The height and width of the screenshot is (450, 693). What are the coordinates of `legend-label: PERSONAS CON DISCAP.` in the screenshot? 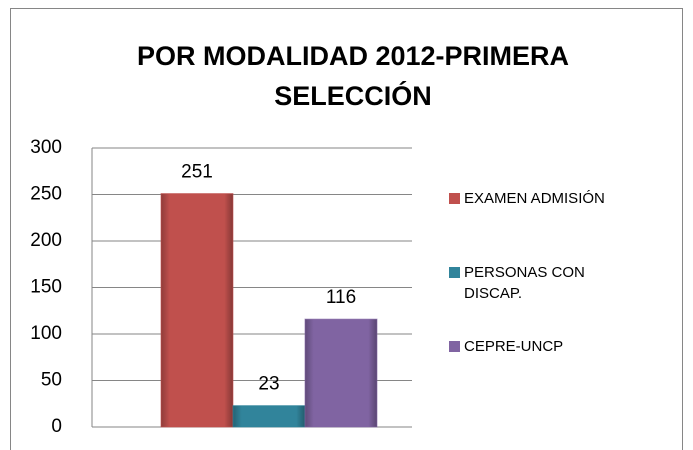 It's located at (524, 283).